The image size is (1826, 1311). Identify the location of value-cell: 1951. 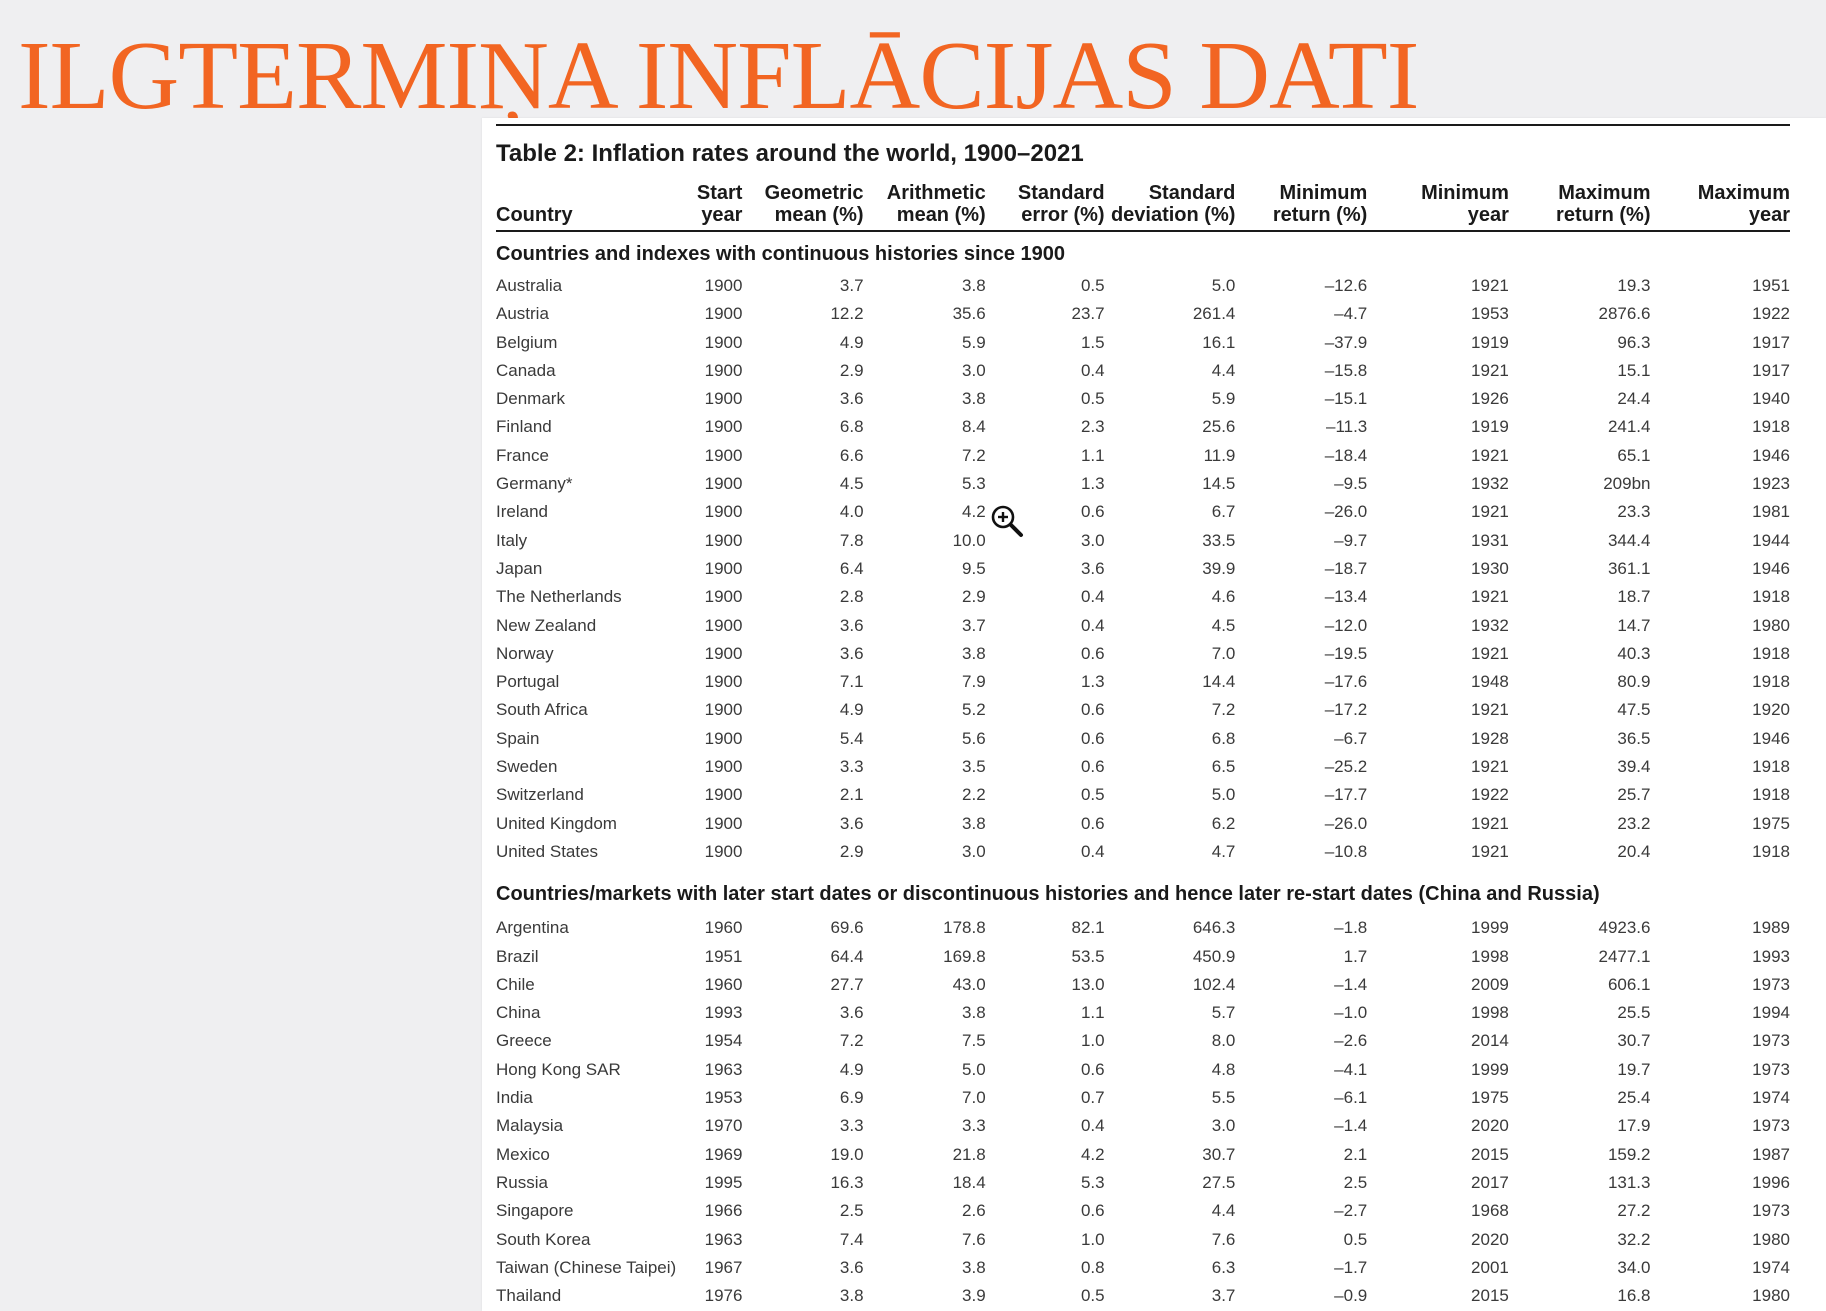
(723, 956).